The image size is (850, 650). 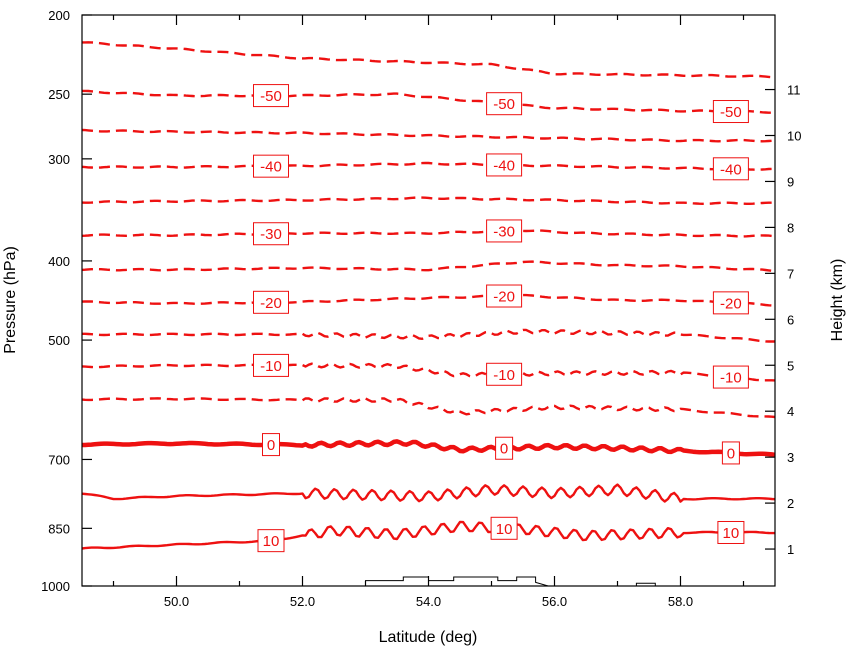 What do you see at coordinates (428, 233) in the screenshot?
I see `contour-line--30` at bounding box center [428, 233].